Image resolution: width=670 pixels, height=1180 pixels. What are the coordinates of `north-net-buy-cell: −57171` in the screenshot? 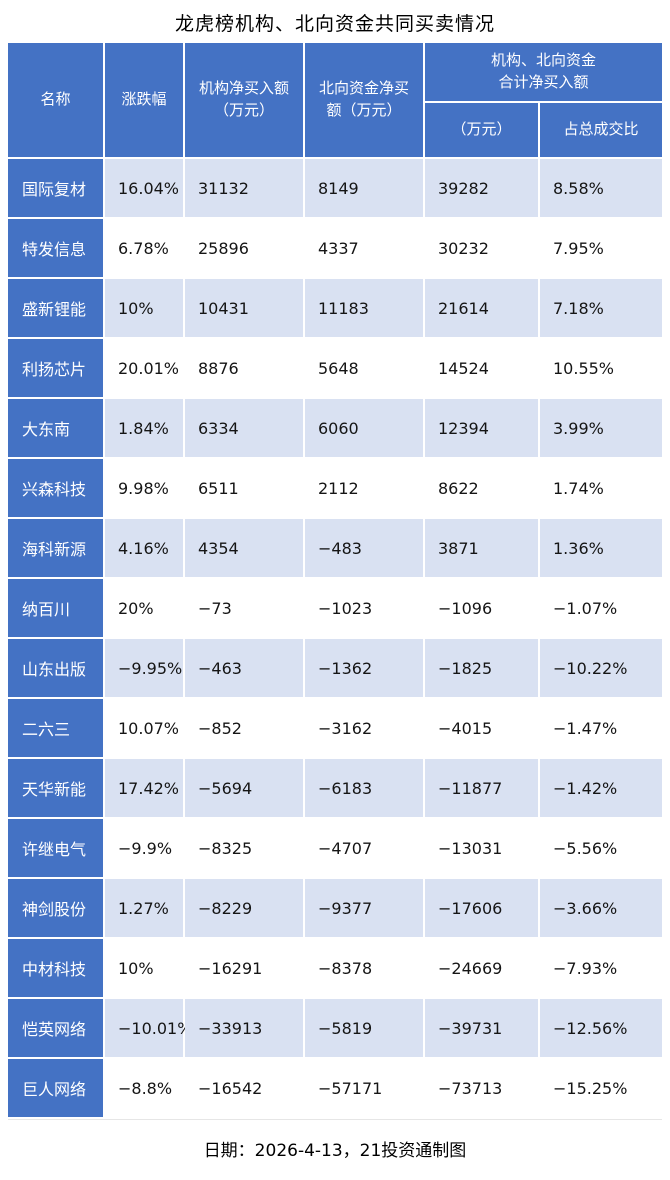 It's located at (365, 1089).